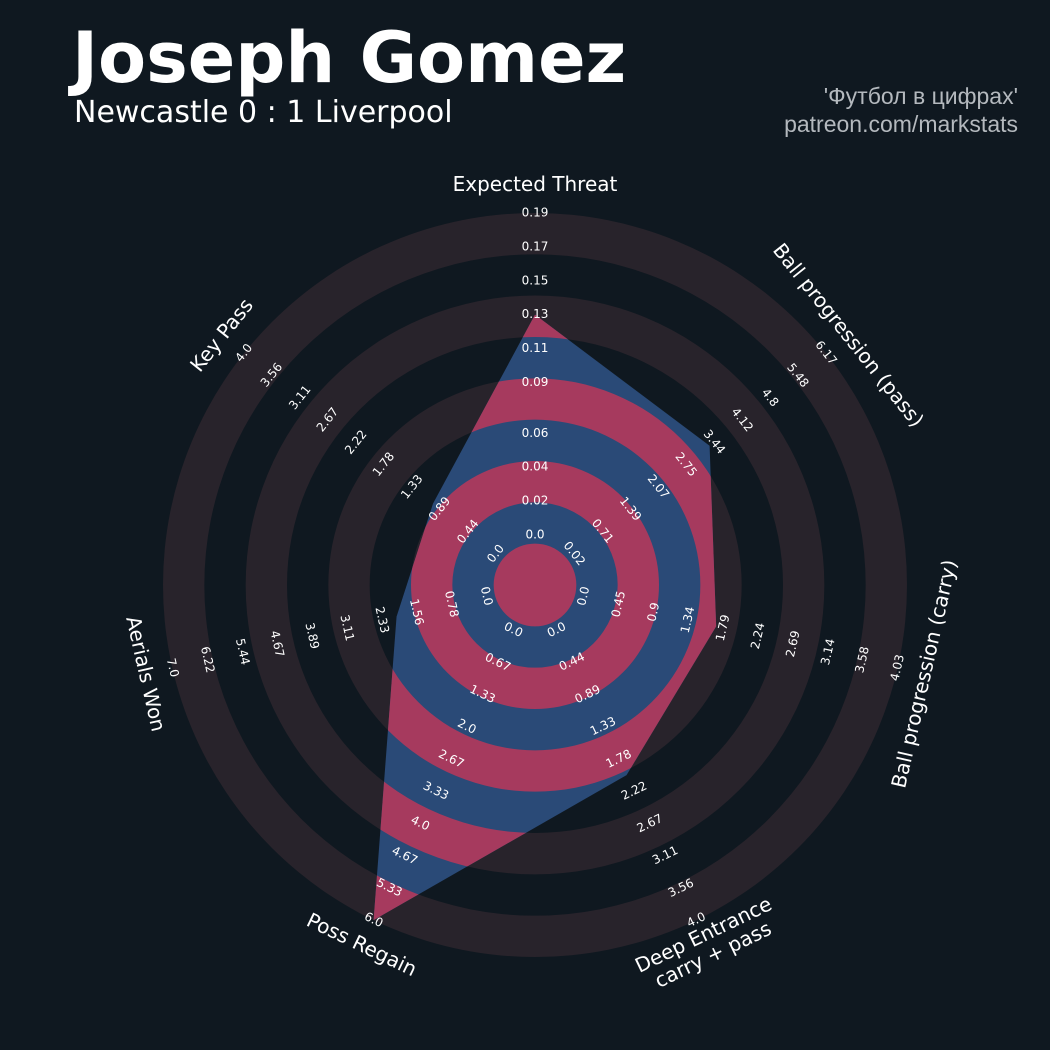 This screenshot has height=1050, width=1050. Describe the element at coordinates (173, 668) in the screenshot. I see `tick-label: 7.0` at that location.